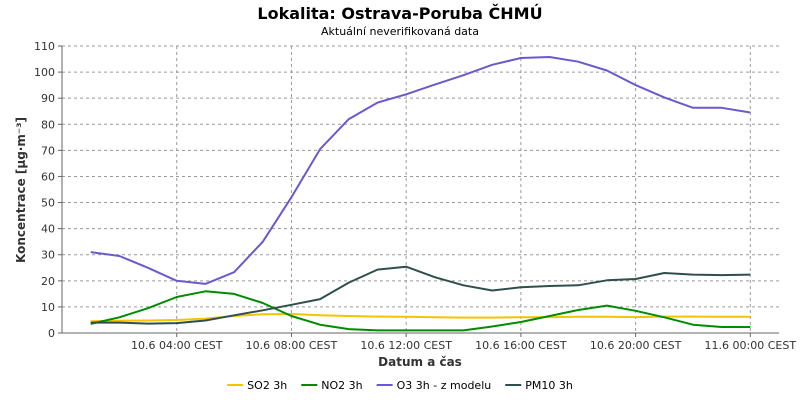 The height and width of the screenshot is (400, 800). I want to click on x-axis-label: Datum a čas, so click(420, 362).